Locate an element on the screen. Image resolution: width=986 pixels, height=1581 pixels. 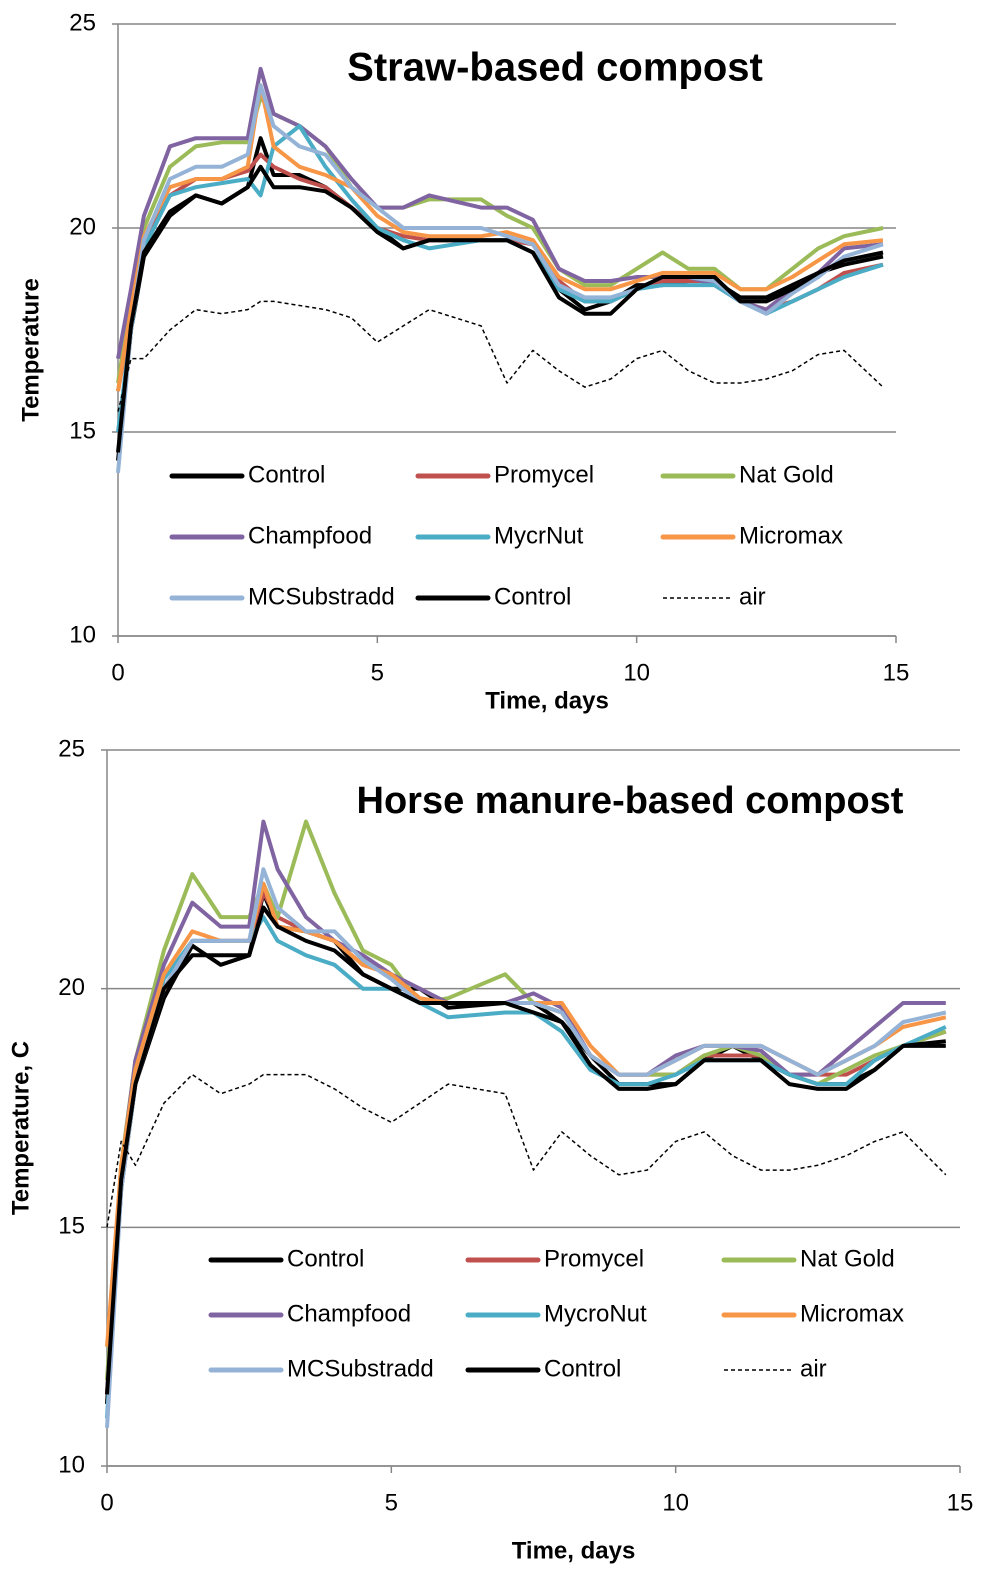
y-axis-title: Temperature, C is located at coordinates (20, 1128).